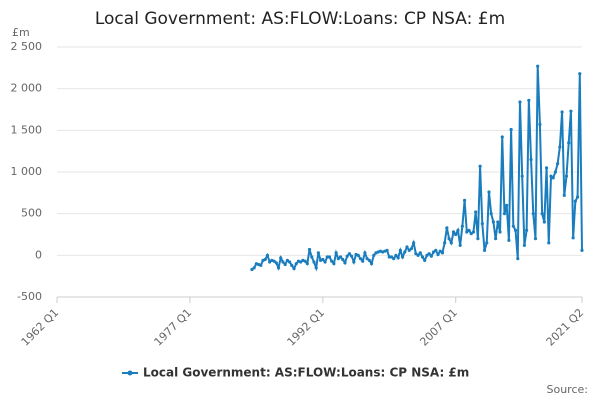  Describe the element at coordinates (565, 327) in the screenshot. I see `x-tick-label: 2021 Q2` at that location.